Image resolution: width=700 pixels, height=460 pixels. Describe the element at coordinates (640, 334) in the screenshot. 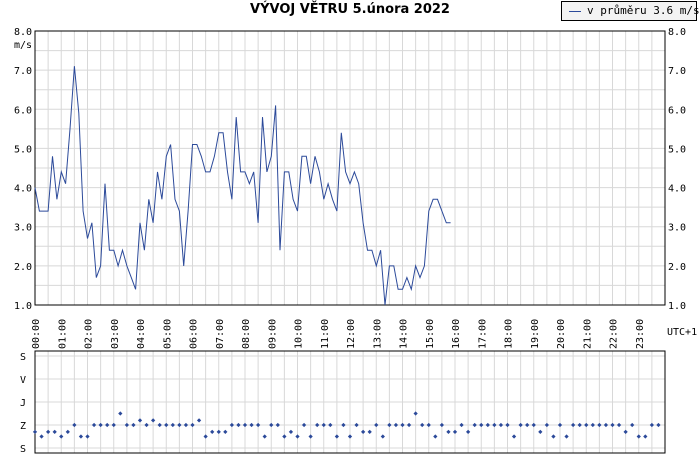

I see `x-tick-label: 23:00` at that location.